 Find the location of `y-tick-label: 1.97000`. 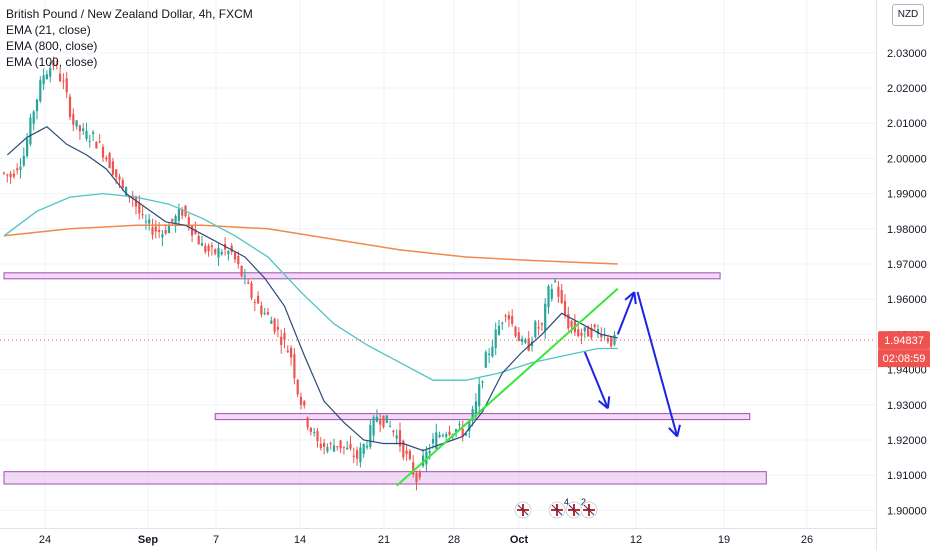

y-tick-label: 1.97000 is located at coordinates (907, 265).